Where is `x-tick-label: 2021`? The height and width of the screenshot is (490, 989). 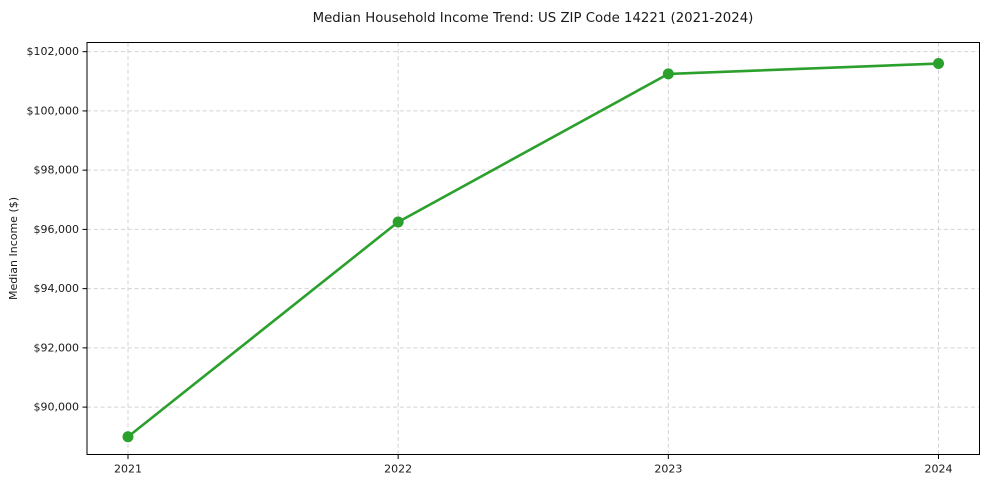
x-tick-label: 2021 is located at coordinates (128, 469).